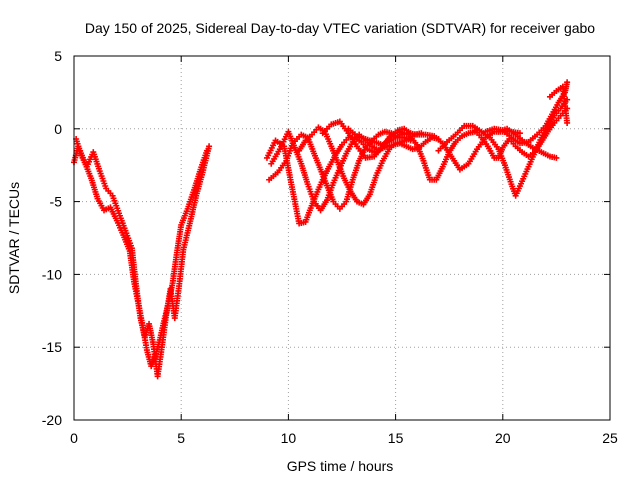 This screenshot has height=480, width=640. I want to click on y-tick-label: -5, so click(56, 202).